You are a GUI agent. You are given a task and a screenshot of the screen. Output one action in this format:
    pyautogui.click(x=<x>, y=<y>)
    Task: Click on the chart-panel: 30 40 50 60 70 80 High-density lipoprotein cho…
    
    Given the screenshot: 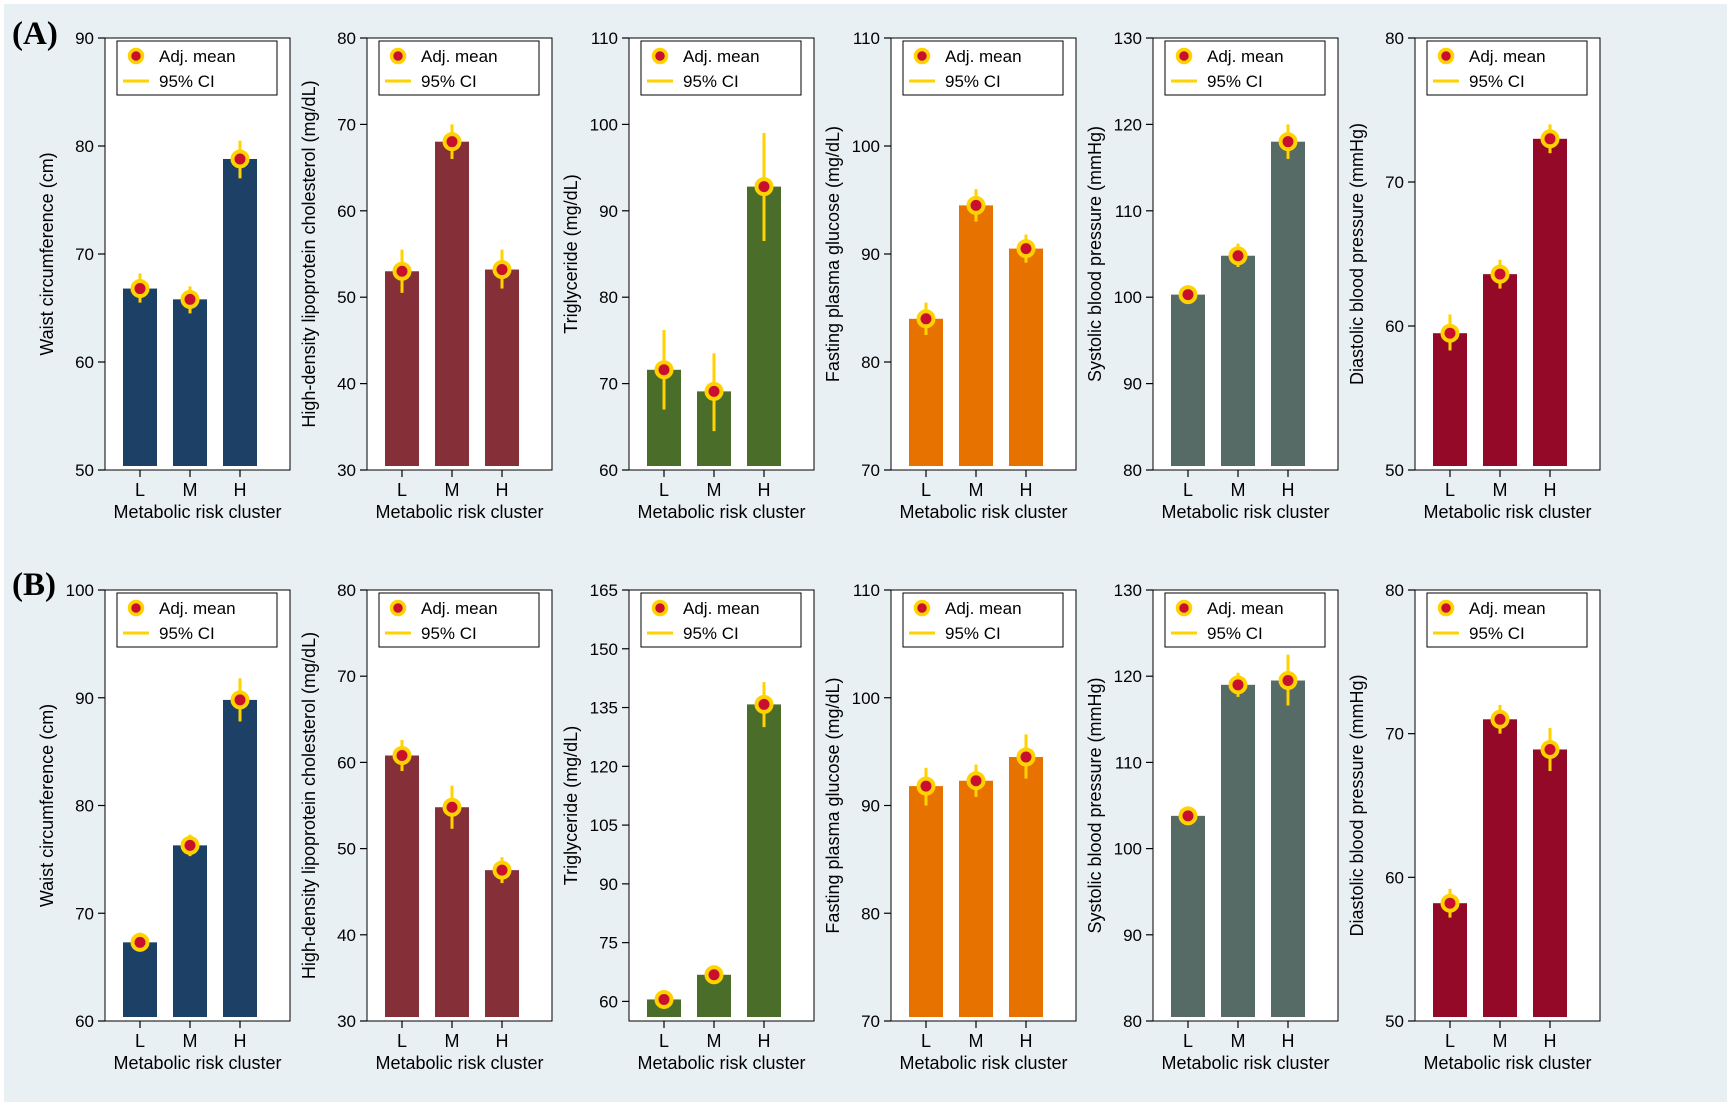 What is the action you would take?
    pyautogui.click(x=426, y=827)
    